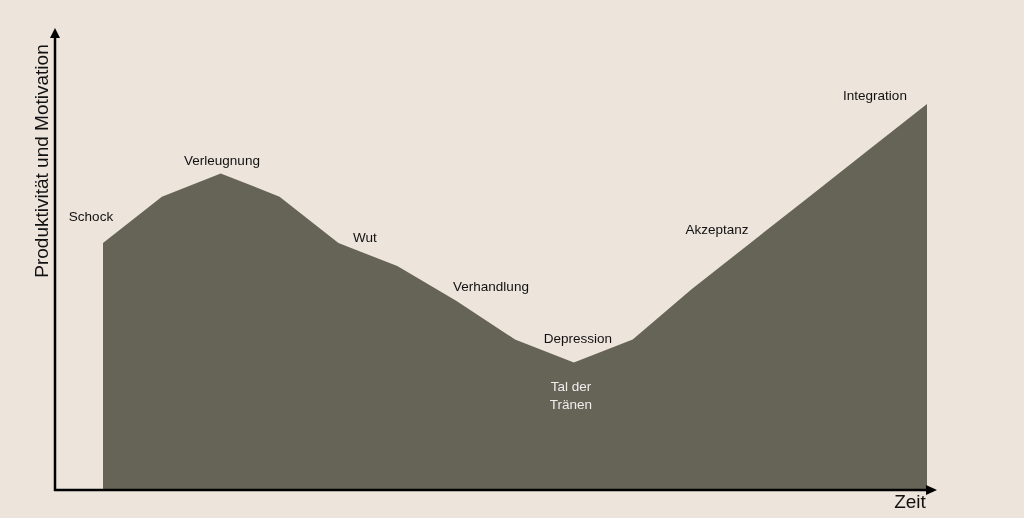  What do you see at coordinates (571, 396) in the screenshot?
I see `annotation: Tal der Tränen` at bounding box center [571, 396].